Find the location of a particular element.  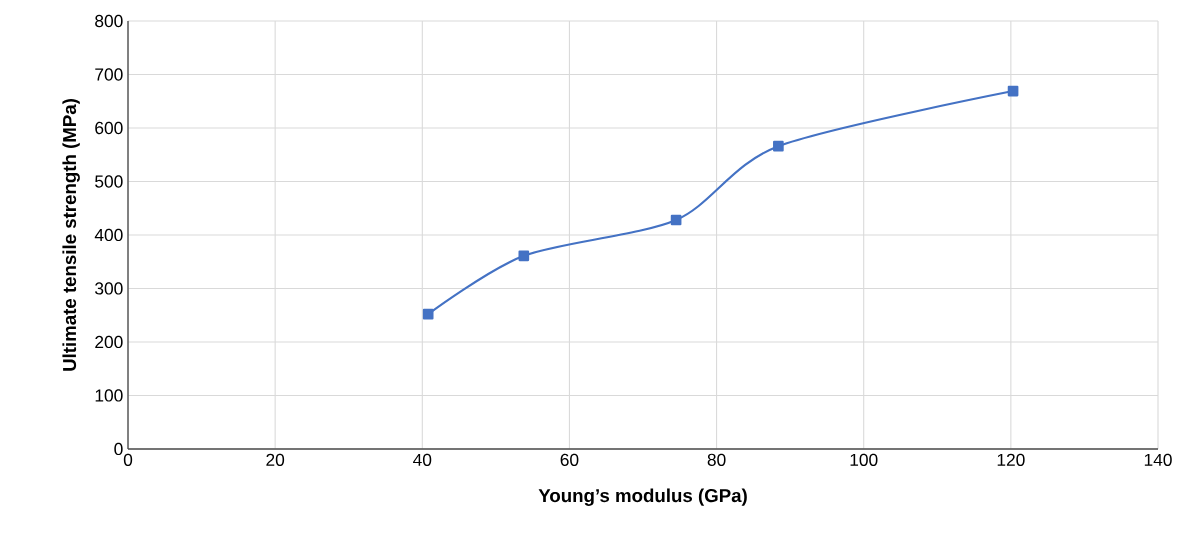

y-tick-label: 0 is located at coordinates (118, 449).